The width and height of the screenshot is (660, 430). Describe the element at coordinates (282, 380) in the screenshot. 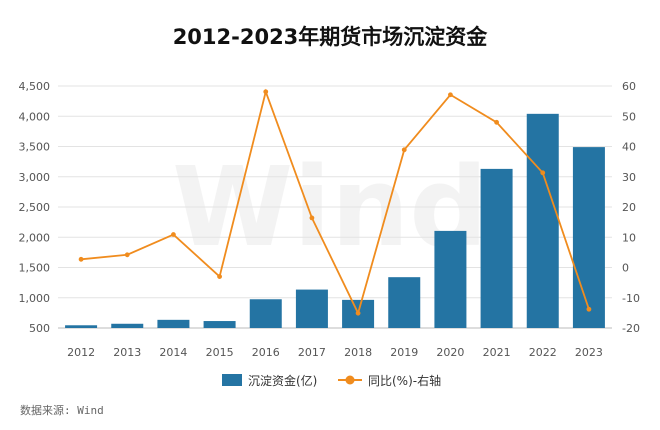

I see `legend-bar-label: 沉淀资金(亿)` at that location.